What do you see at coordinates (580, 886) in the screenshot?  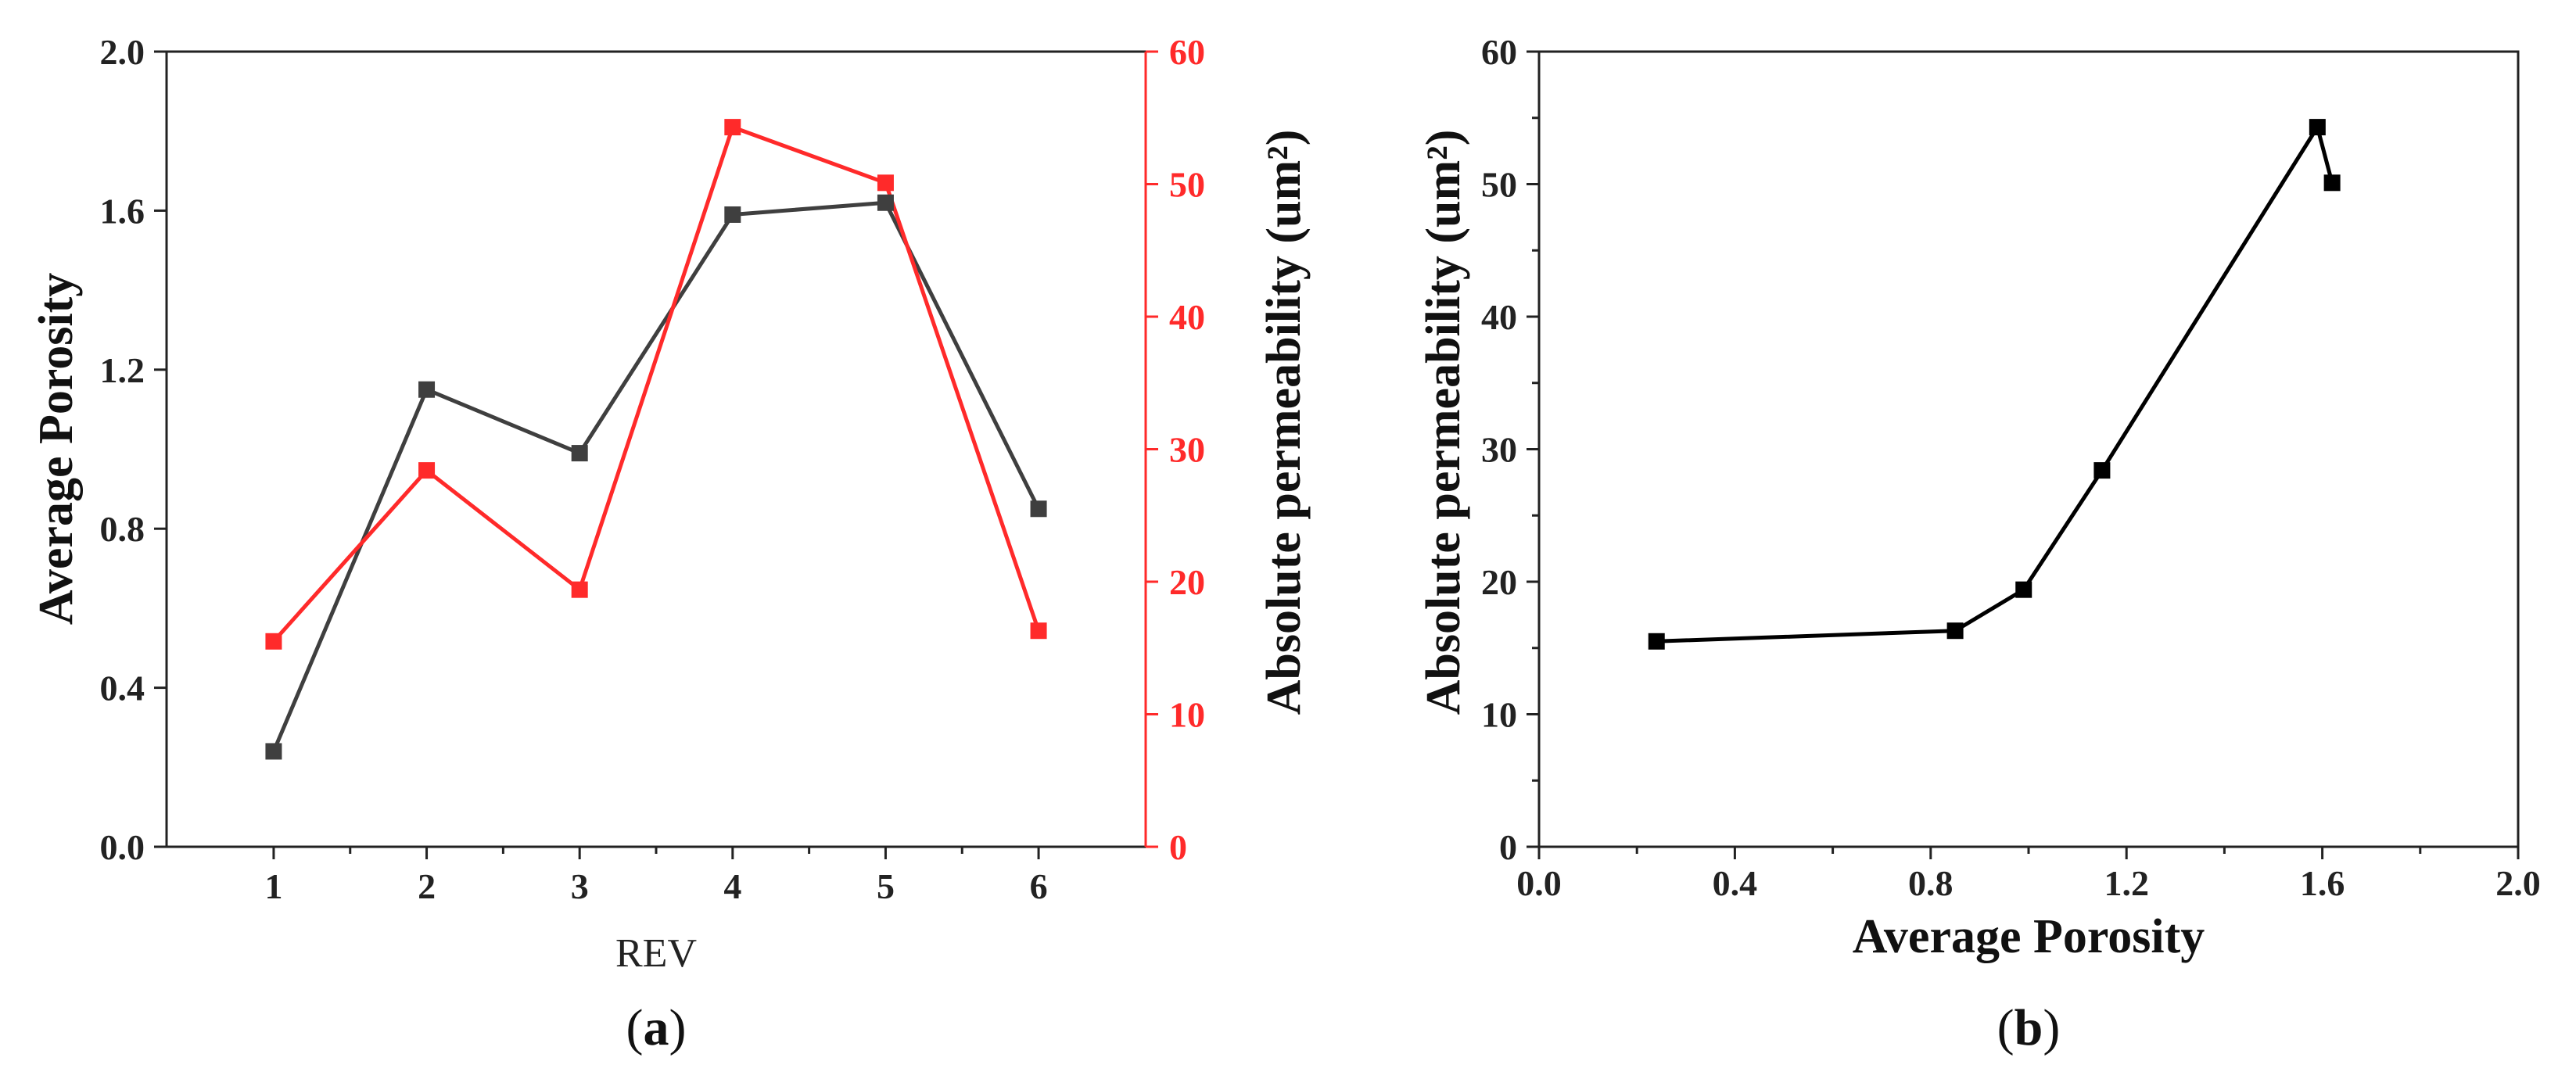 I see `x-tick-label: 3` at bounding box center [580, 886].